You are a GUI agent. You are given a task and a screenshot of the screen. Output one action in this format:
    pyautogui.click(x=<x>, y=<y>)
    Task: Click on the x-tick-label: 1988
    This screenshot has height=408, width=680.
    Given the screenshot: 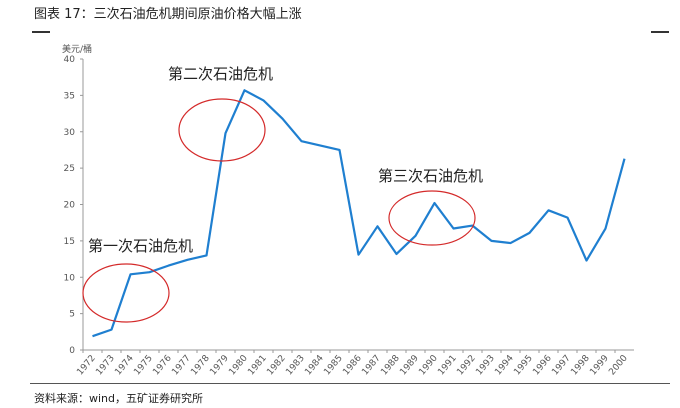 What is the action you would take?
    pyautogui.click(x=390, y=365)
    